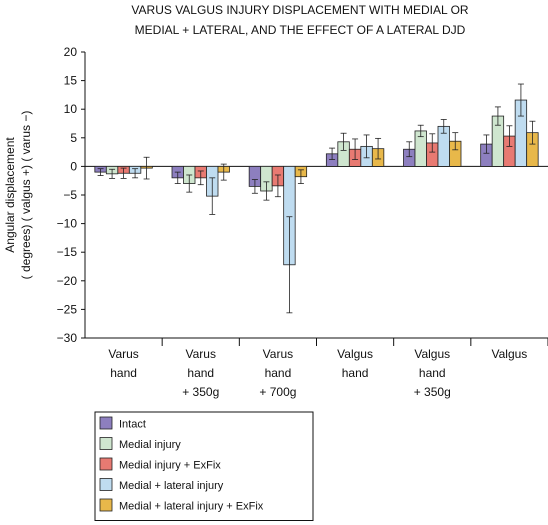 The height and width of the screenshot is (525, 548). I want to click on legend-label: Medial injury, so click(150, 445).